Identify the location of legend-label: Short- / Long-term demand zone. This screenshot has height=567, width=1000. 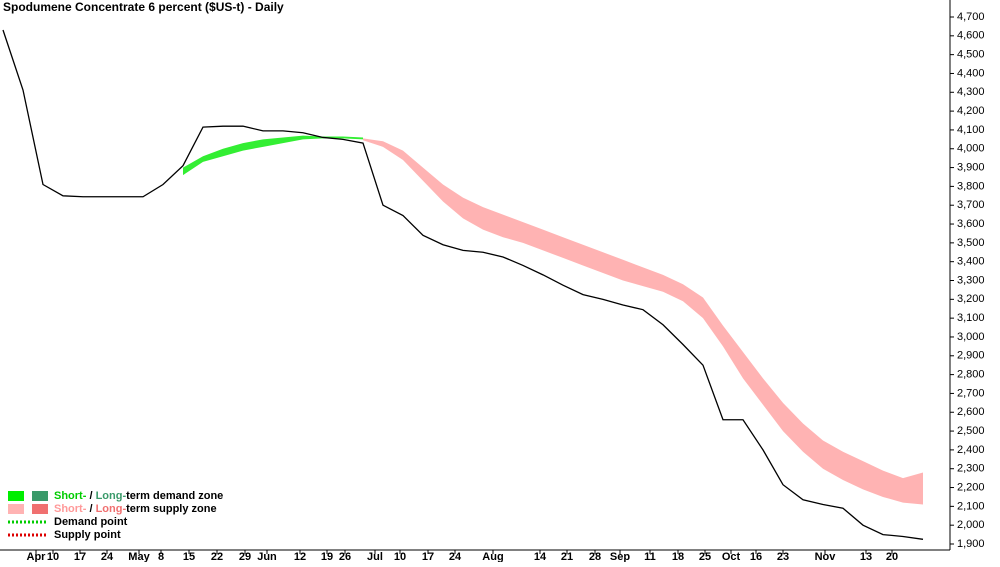
(138, 496).